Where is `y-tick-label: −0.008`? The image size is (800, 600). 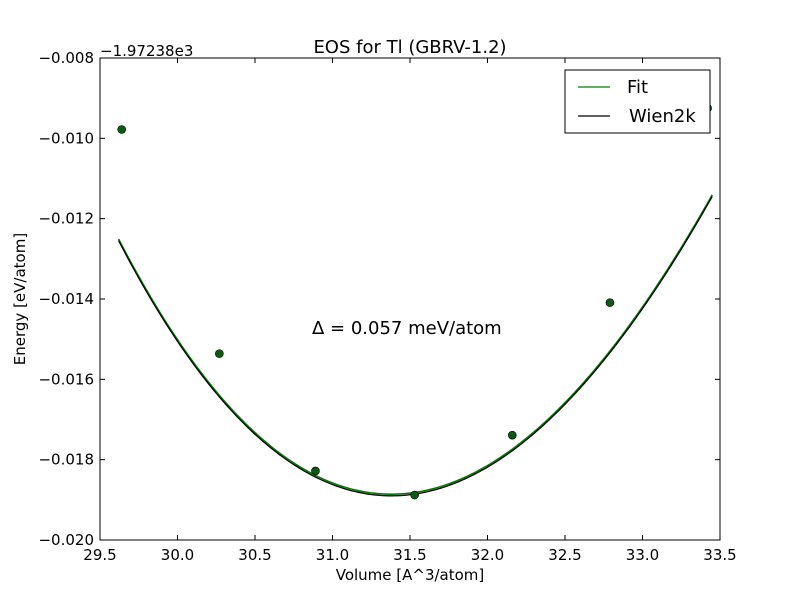
y-tick-label: −0.008 is located at coordinates (66, 58).